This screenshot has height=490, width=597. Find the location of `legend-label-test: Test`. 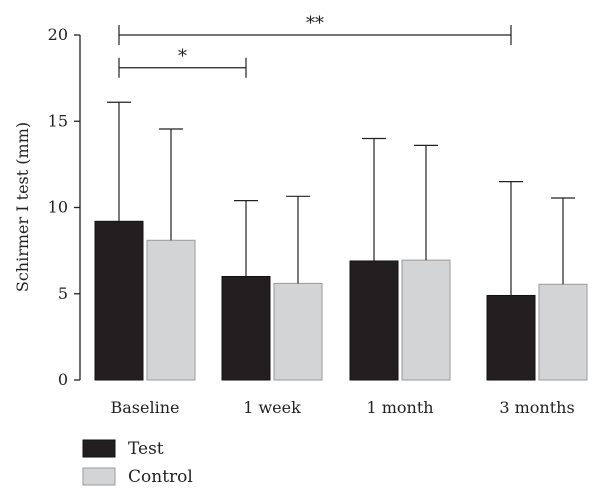

legend-label-test: Test is located at coordinates (146, 449).